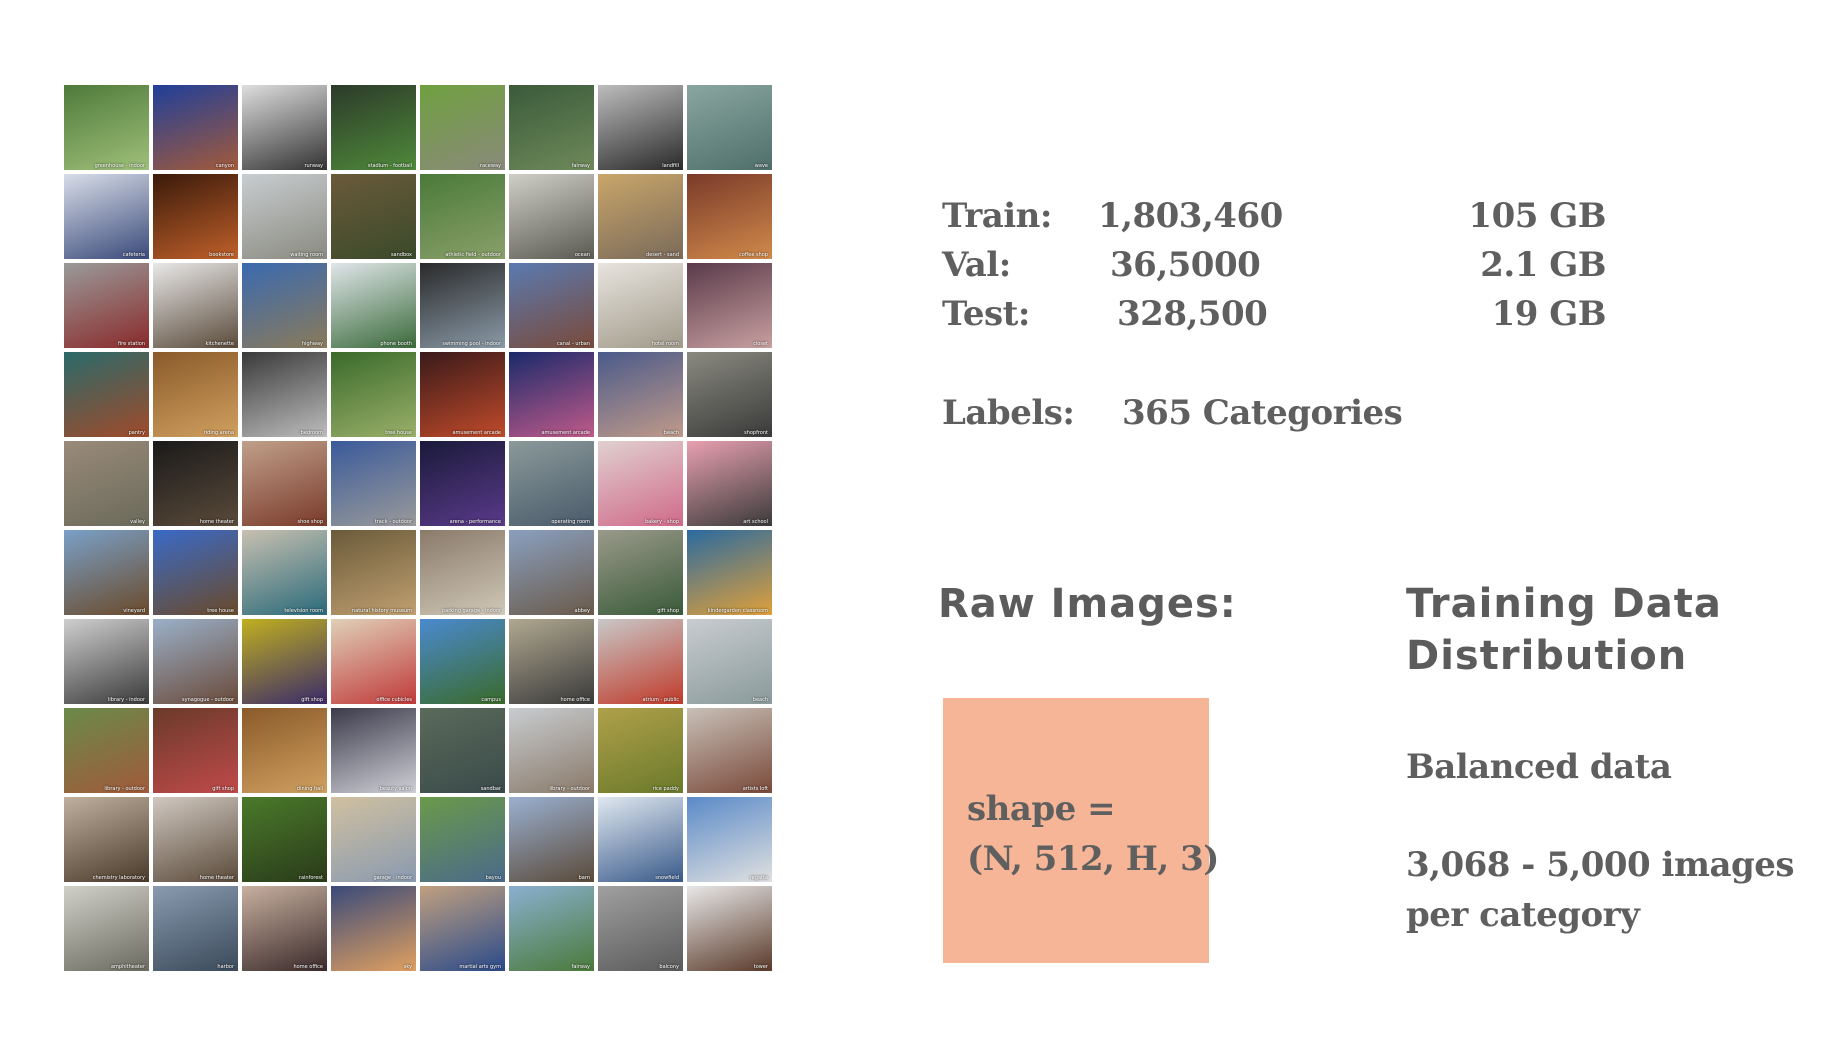 The width and height of the screenshot is (1822, 1052). Describe the element at coordinates (373, 661) in the screenshot. I see `scene-thumbnail: office cubicles` at that location.